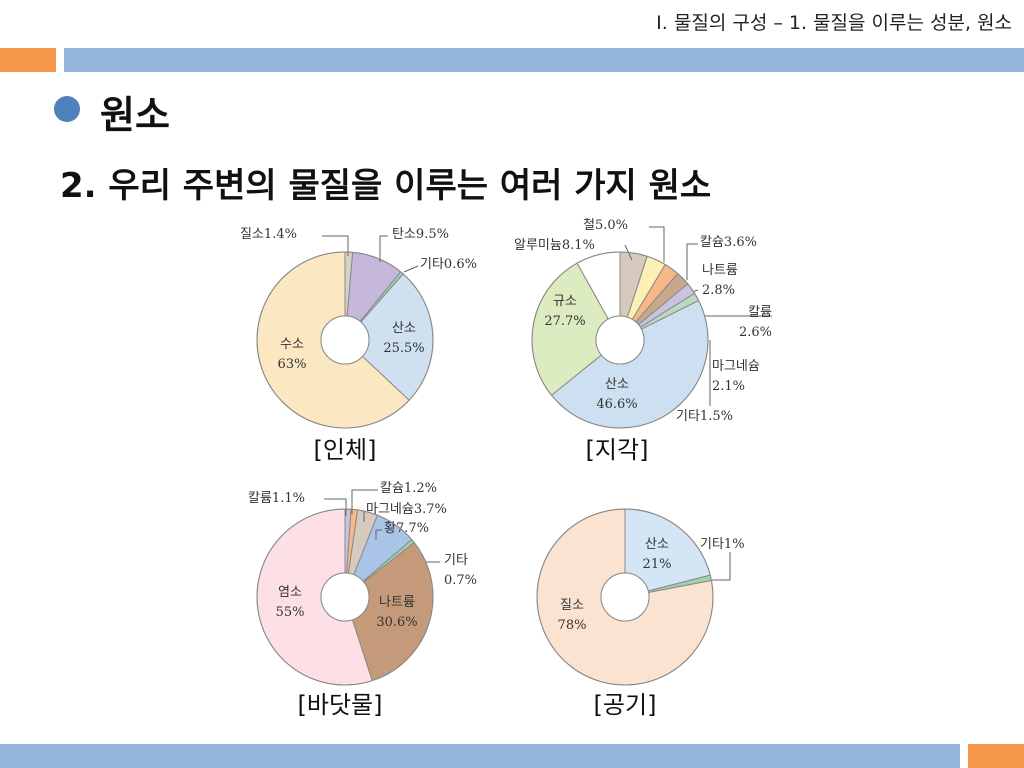  What do you see at coordinates (572, 615) in the screenshot?
I see `slice-label: 질소 78%` at bounding box center [572, 615].